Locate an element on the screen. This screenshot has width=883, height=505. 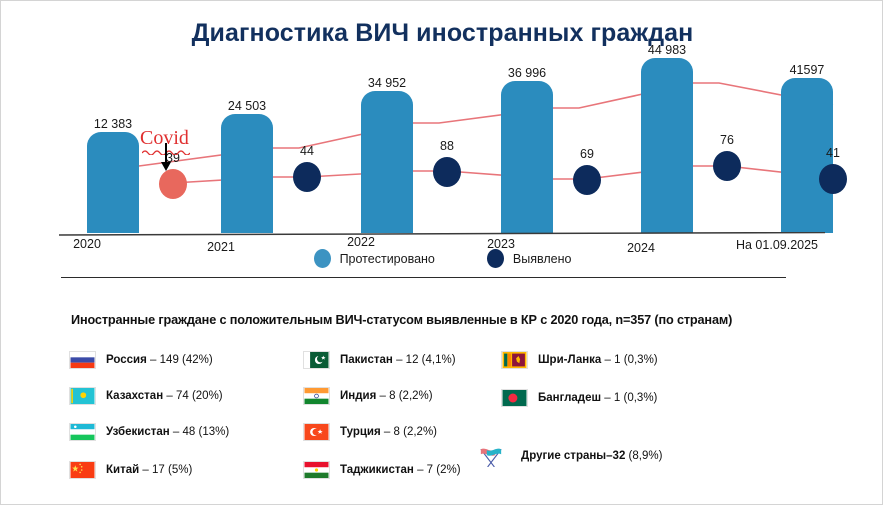
legend-item-found: Выявлено is located at coordinates (529, 258).